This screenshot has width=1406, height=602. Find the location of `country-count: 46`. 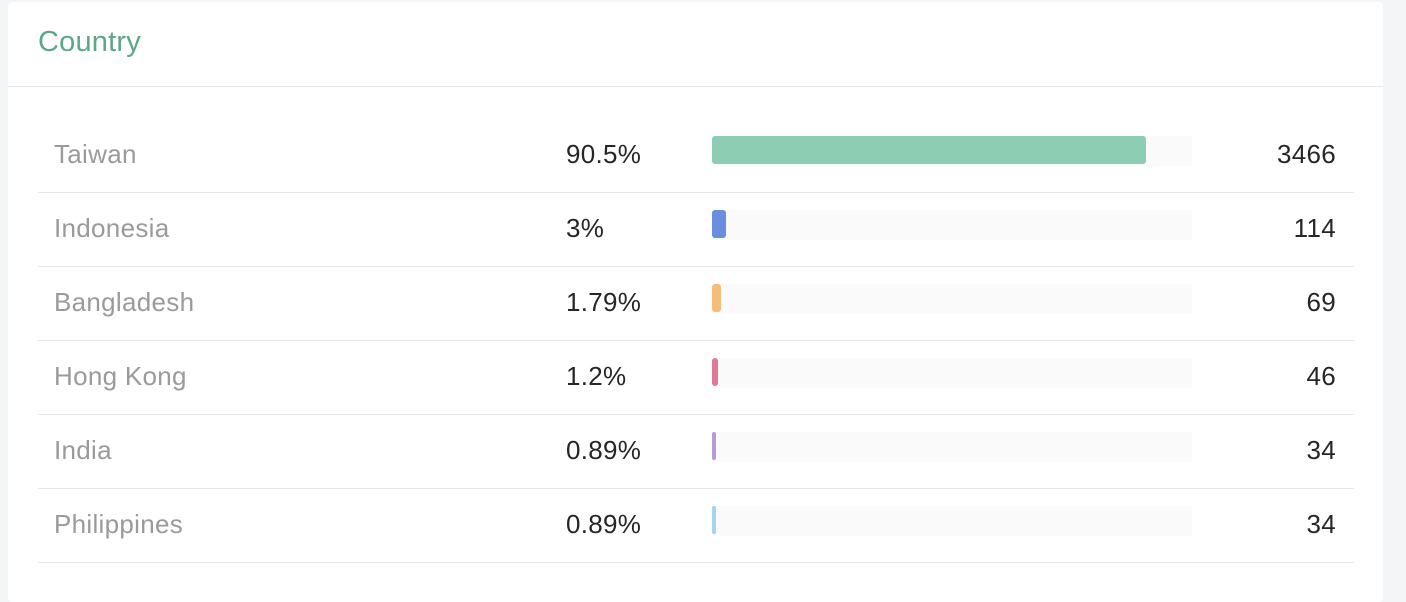

country-count: 46 is located at coordinates (1321, 376).